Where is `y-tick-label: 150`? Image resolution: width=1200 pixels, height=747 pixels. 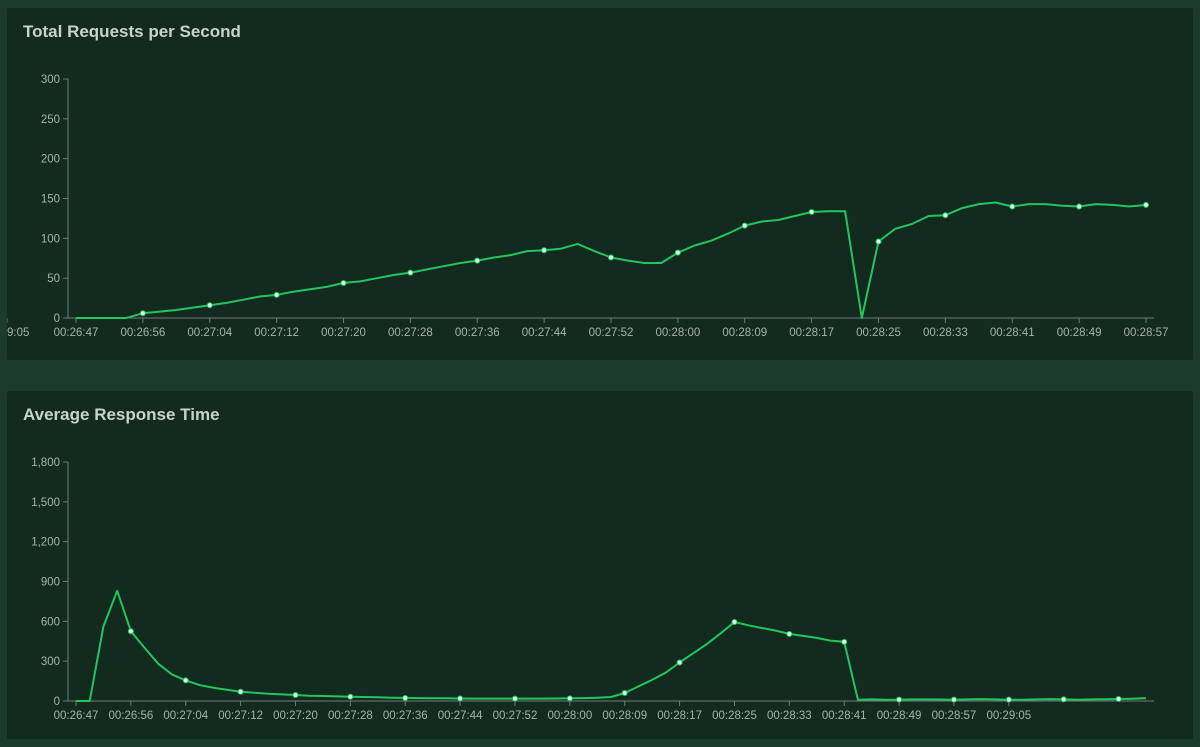 y-tick-label: 150 is located at coordinates (50, 200).